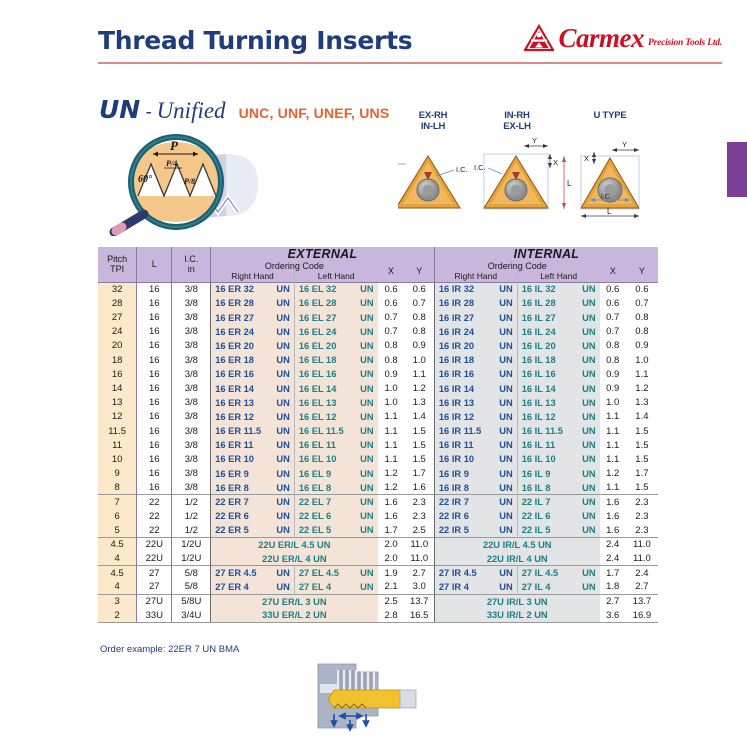  I want to click on cell-external-x: 0.7, so click(391, 317).